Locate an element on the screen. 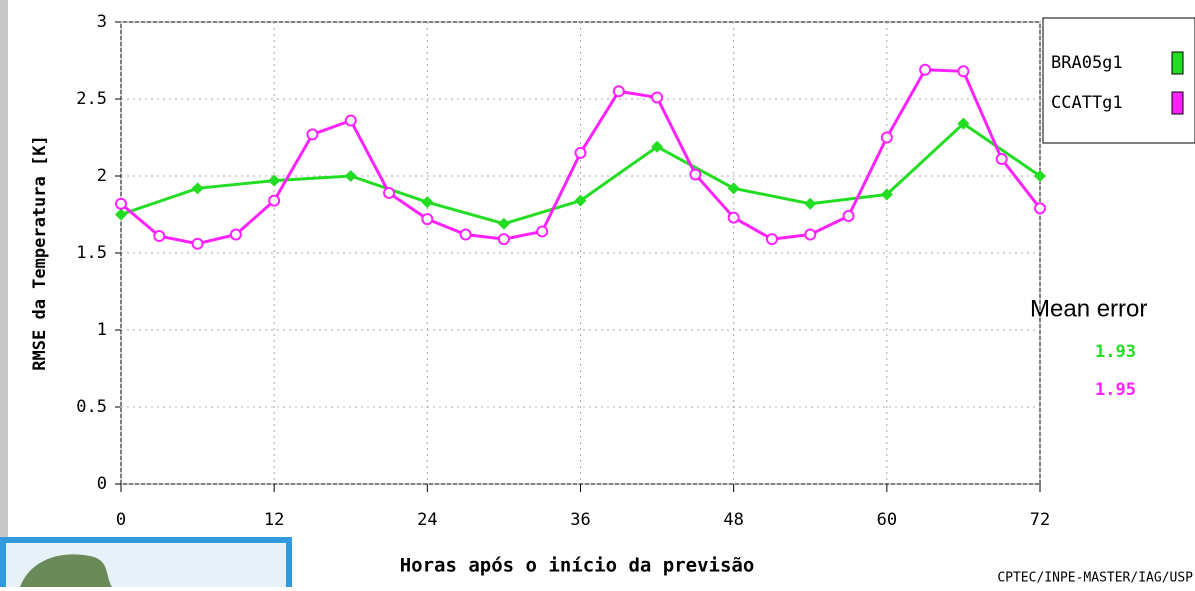  y-tick-label: 2 is located at coordinates (102, 176).